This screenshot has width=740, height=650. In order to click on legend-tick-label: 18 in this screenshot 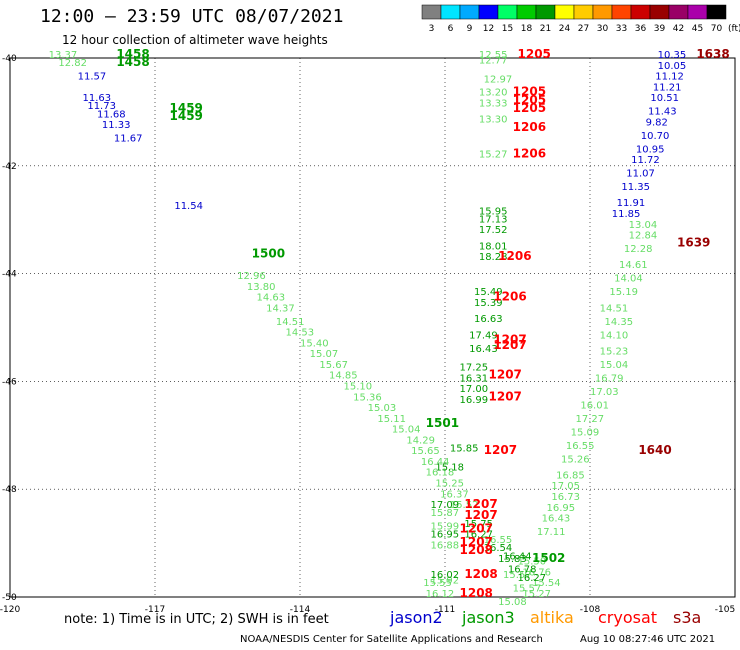, I will do `click(527, 29)`.